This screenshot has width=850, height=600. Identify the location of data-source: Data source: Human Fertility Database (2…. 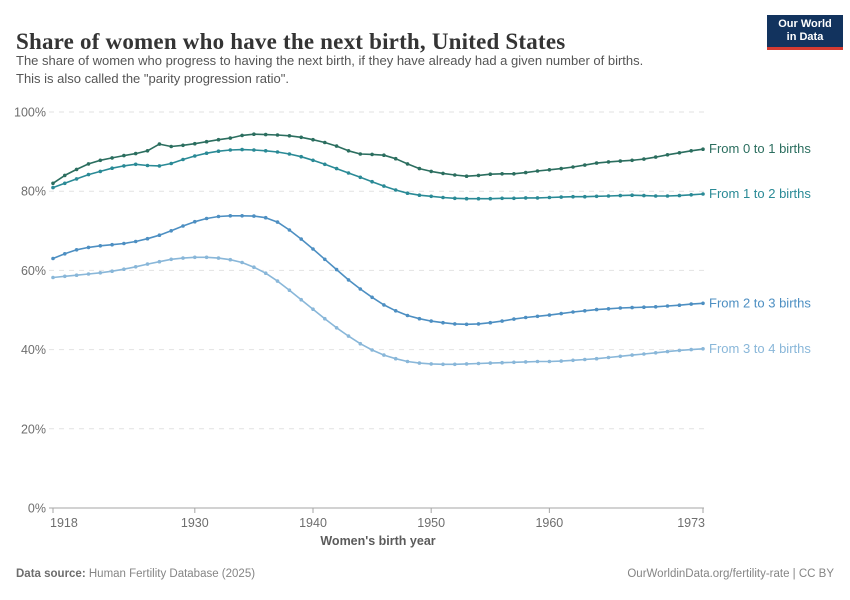
(135, 574).